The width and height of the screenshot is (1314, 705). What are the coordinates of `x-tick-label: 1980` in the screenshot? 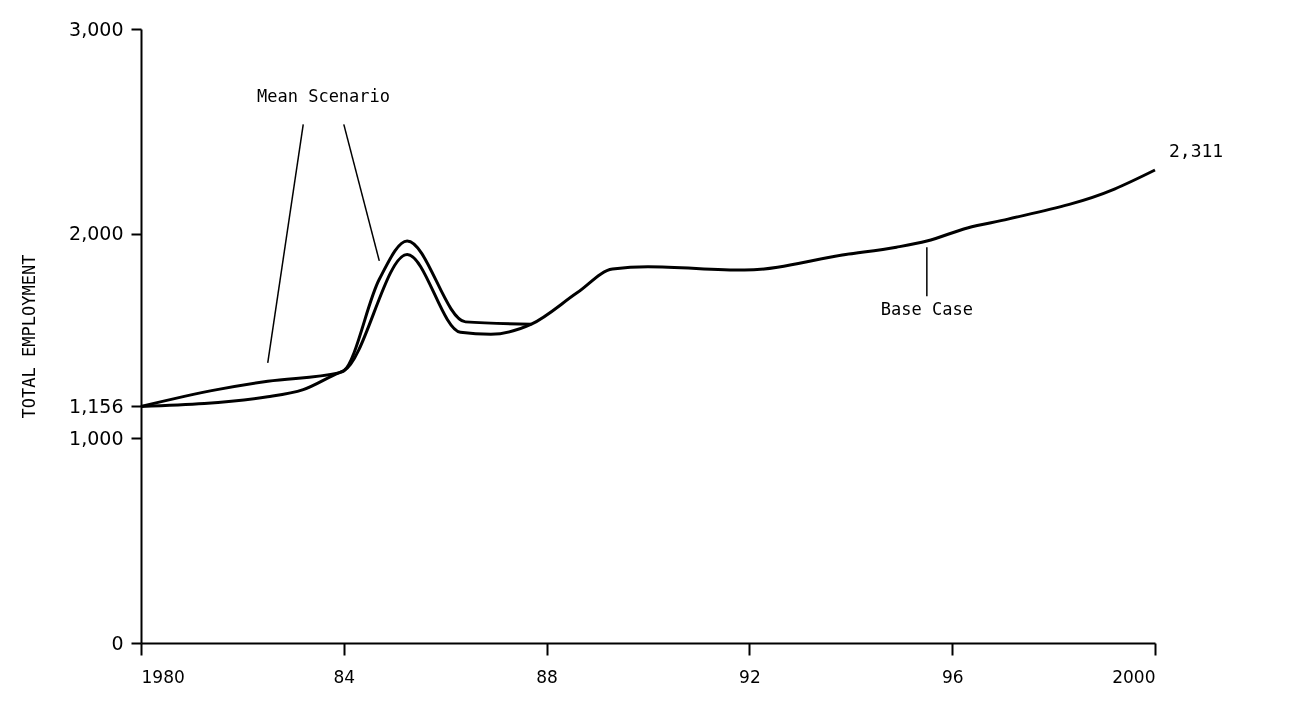 It's located at (163, 676).